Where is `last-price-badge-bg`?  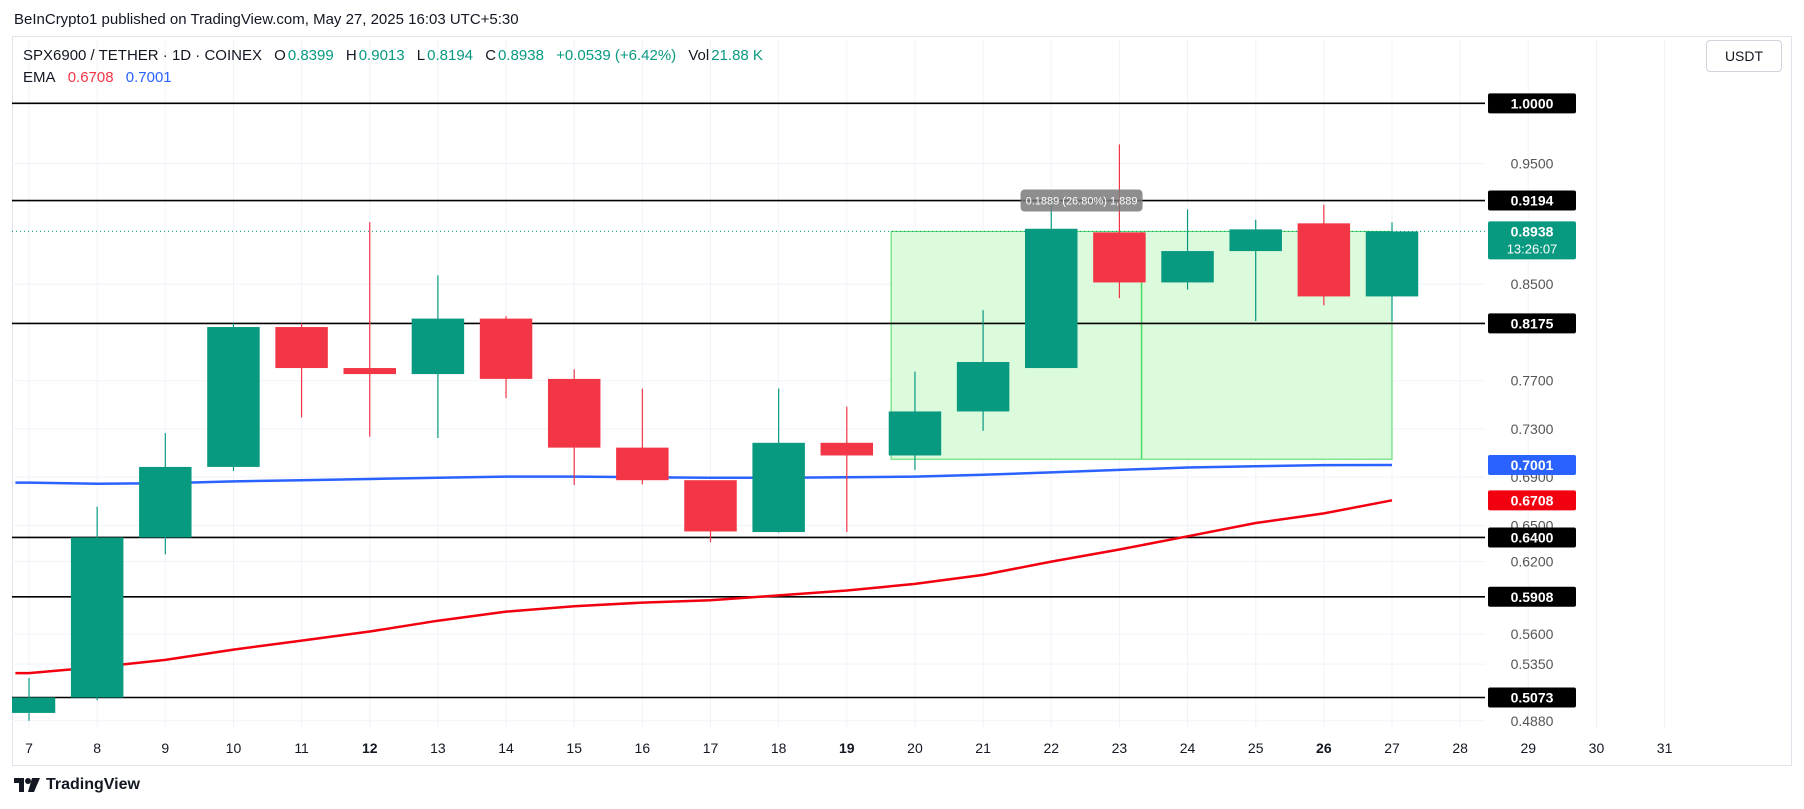 last-price-badge-bg is located at coordinates (1532, 240).